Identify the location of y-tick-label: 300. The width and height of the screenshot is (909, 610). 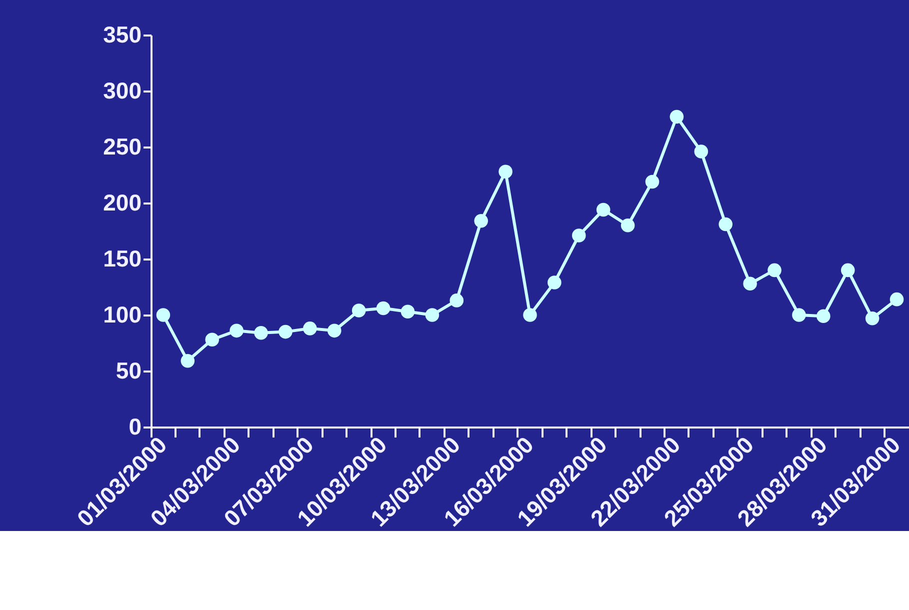
(122, 91).